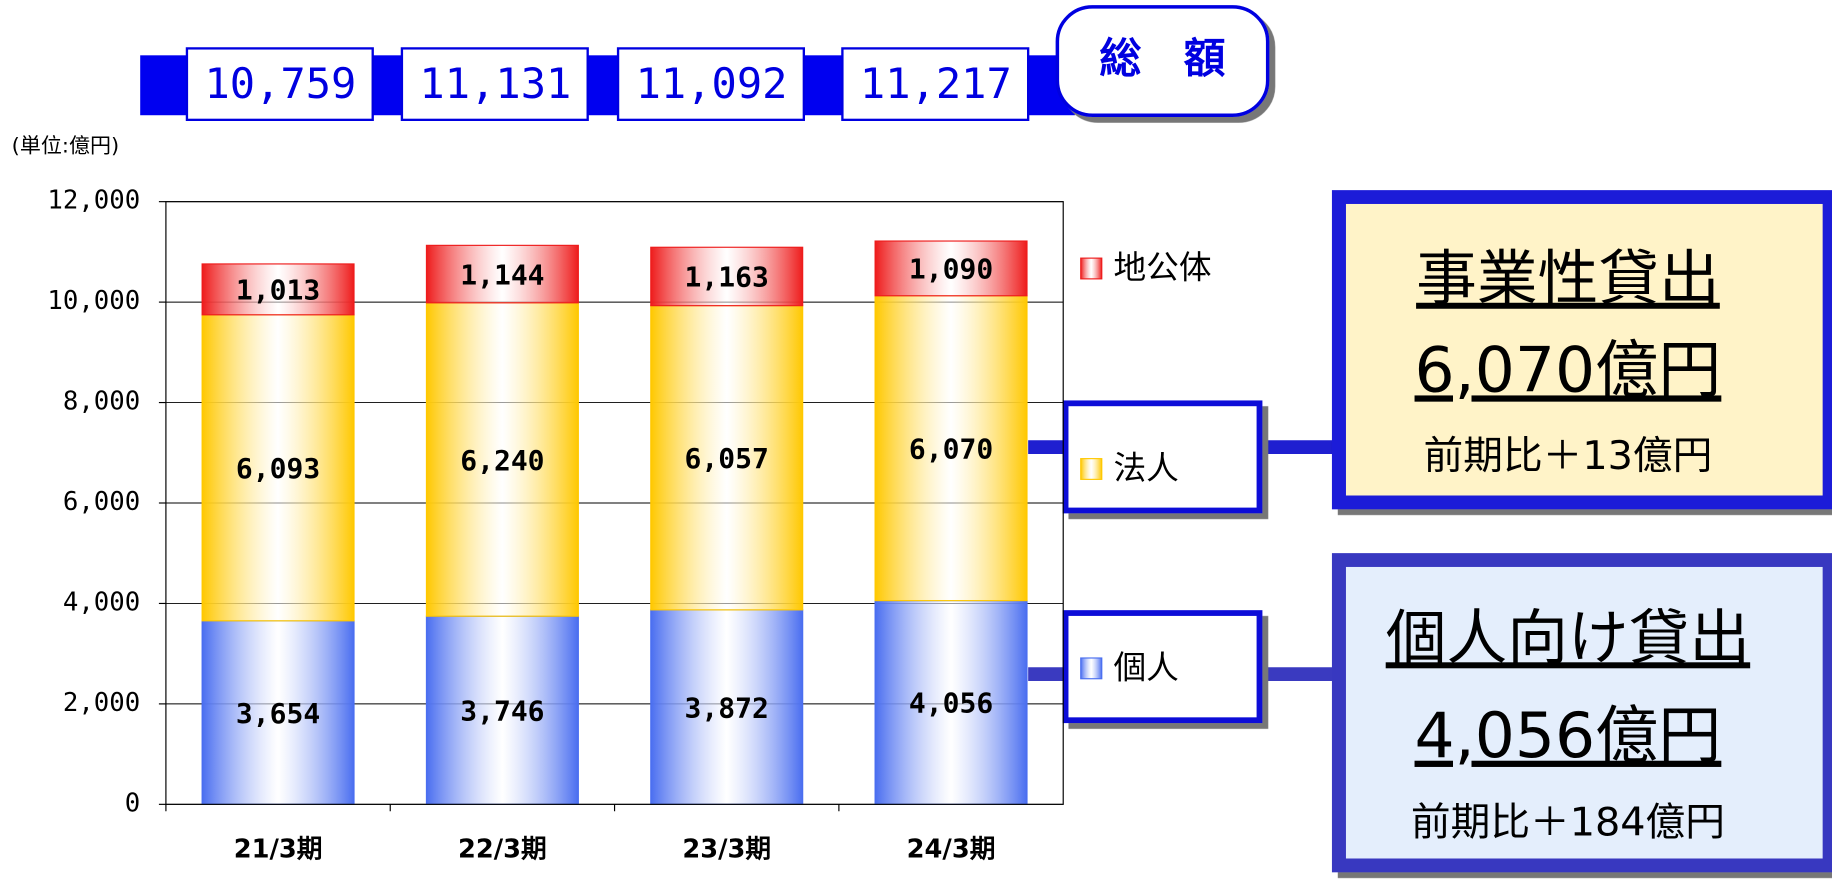 The image size is (1832, 885). What do you see at coordinates (93, 301) in the screenshot?
I see `y-tick-label: 10,000` at bounding box center [93, 301].